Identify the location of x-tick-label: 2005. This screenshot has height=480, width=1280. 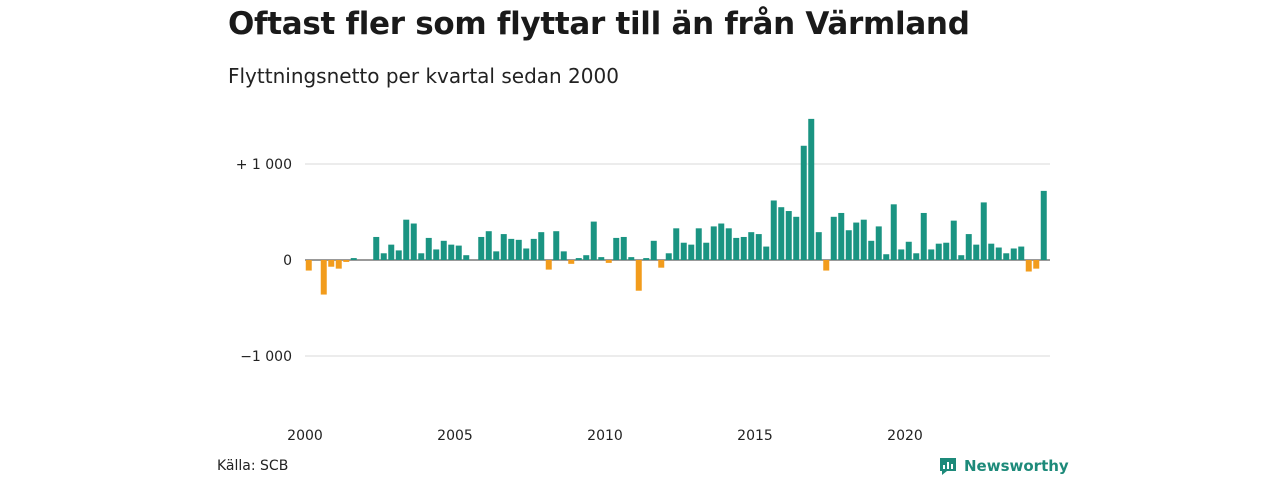
(455, 436).